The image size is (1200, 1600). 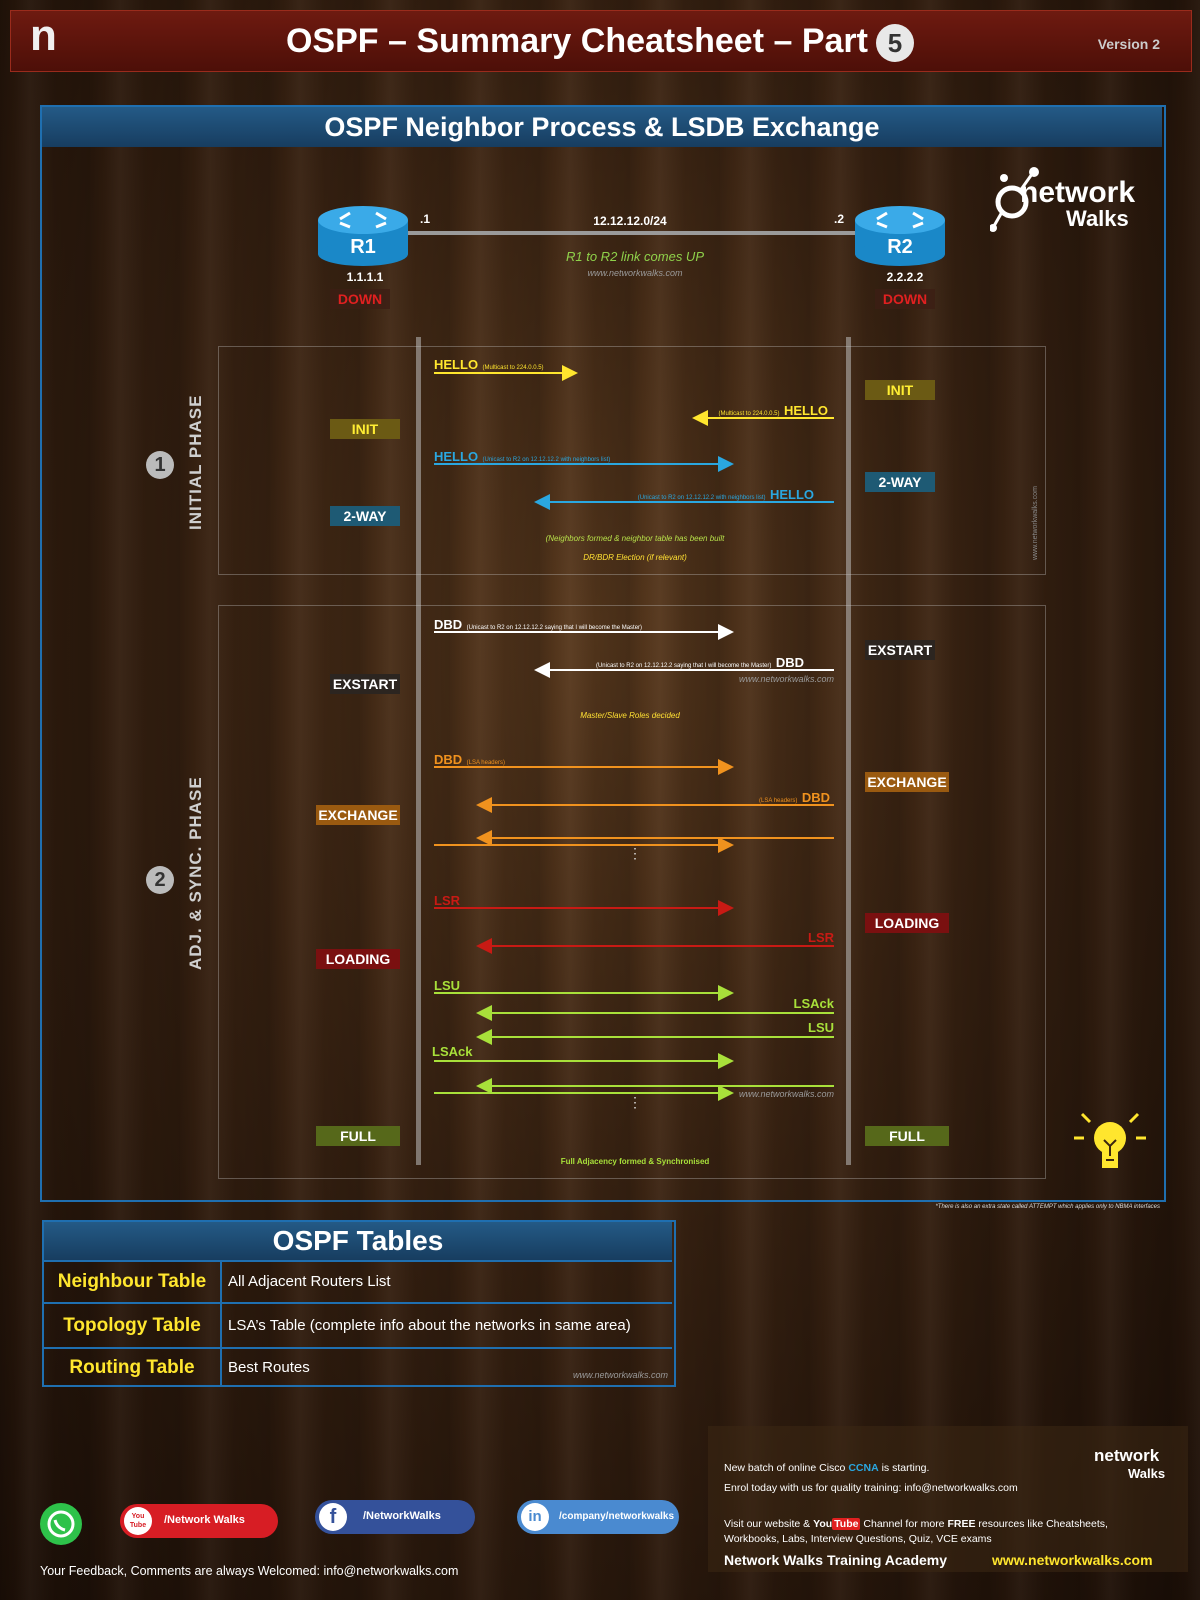 I want to click on header-bar, so click(x=601, y=41).